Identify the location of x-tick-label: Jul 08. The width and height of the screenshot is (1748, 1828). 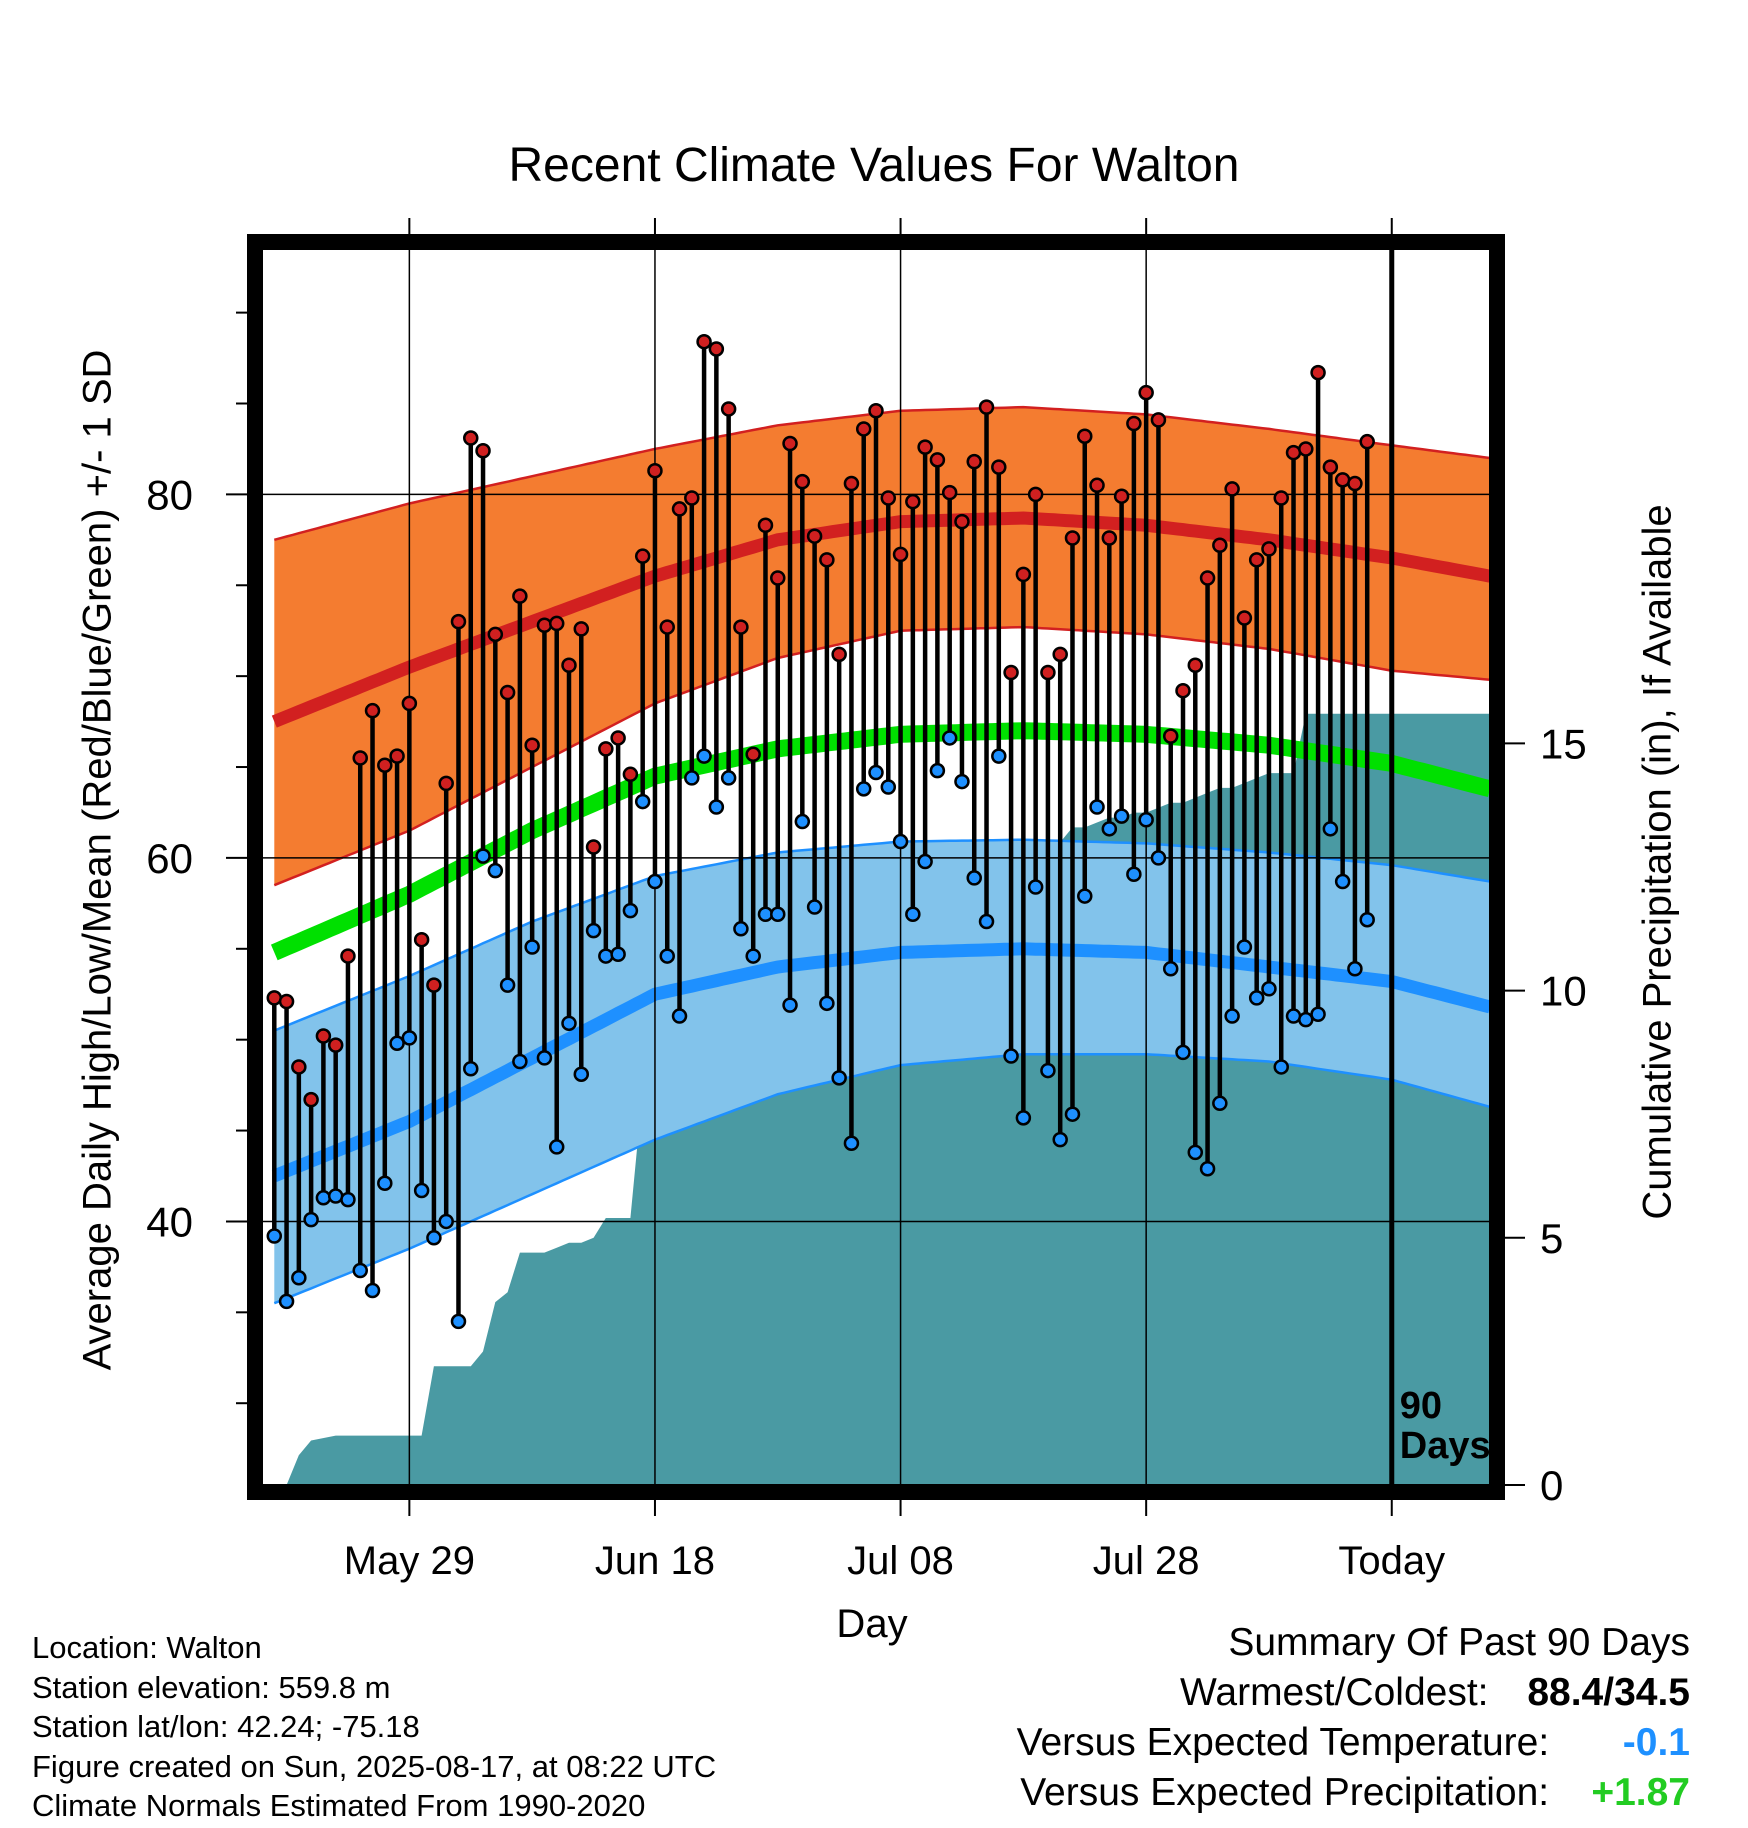
(900, 1561).